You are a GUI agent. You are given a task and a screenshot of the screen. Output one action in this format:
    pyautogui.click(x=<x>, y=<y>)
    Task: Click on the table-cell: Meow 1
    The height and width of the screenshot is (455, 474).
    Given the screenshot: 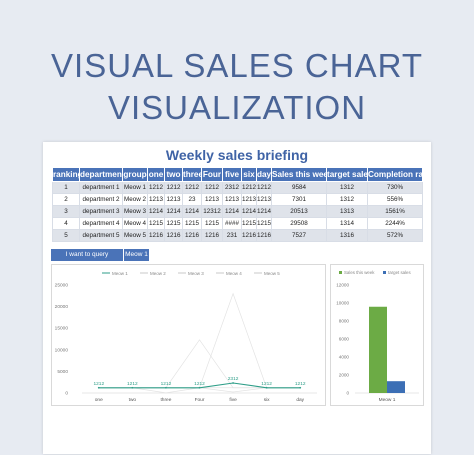 What is the action you would take?
    pyautogui.click(x=135, y=187)
    